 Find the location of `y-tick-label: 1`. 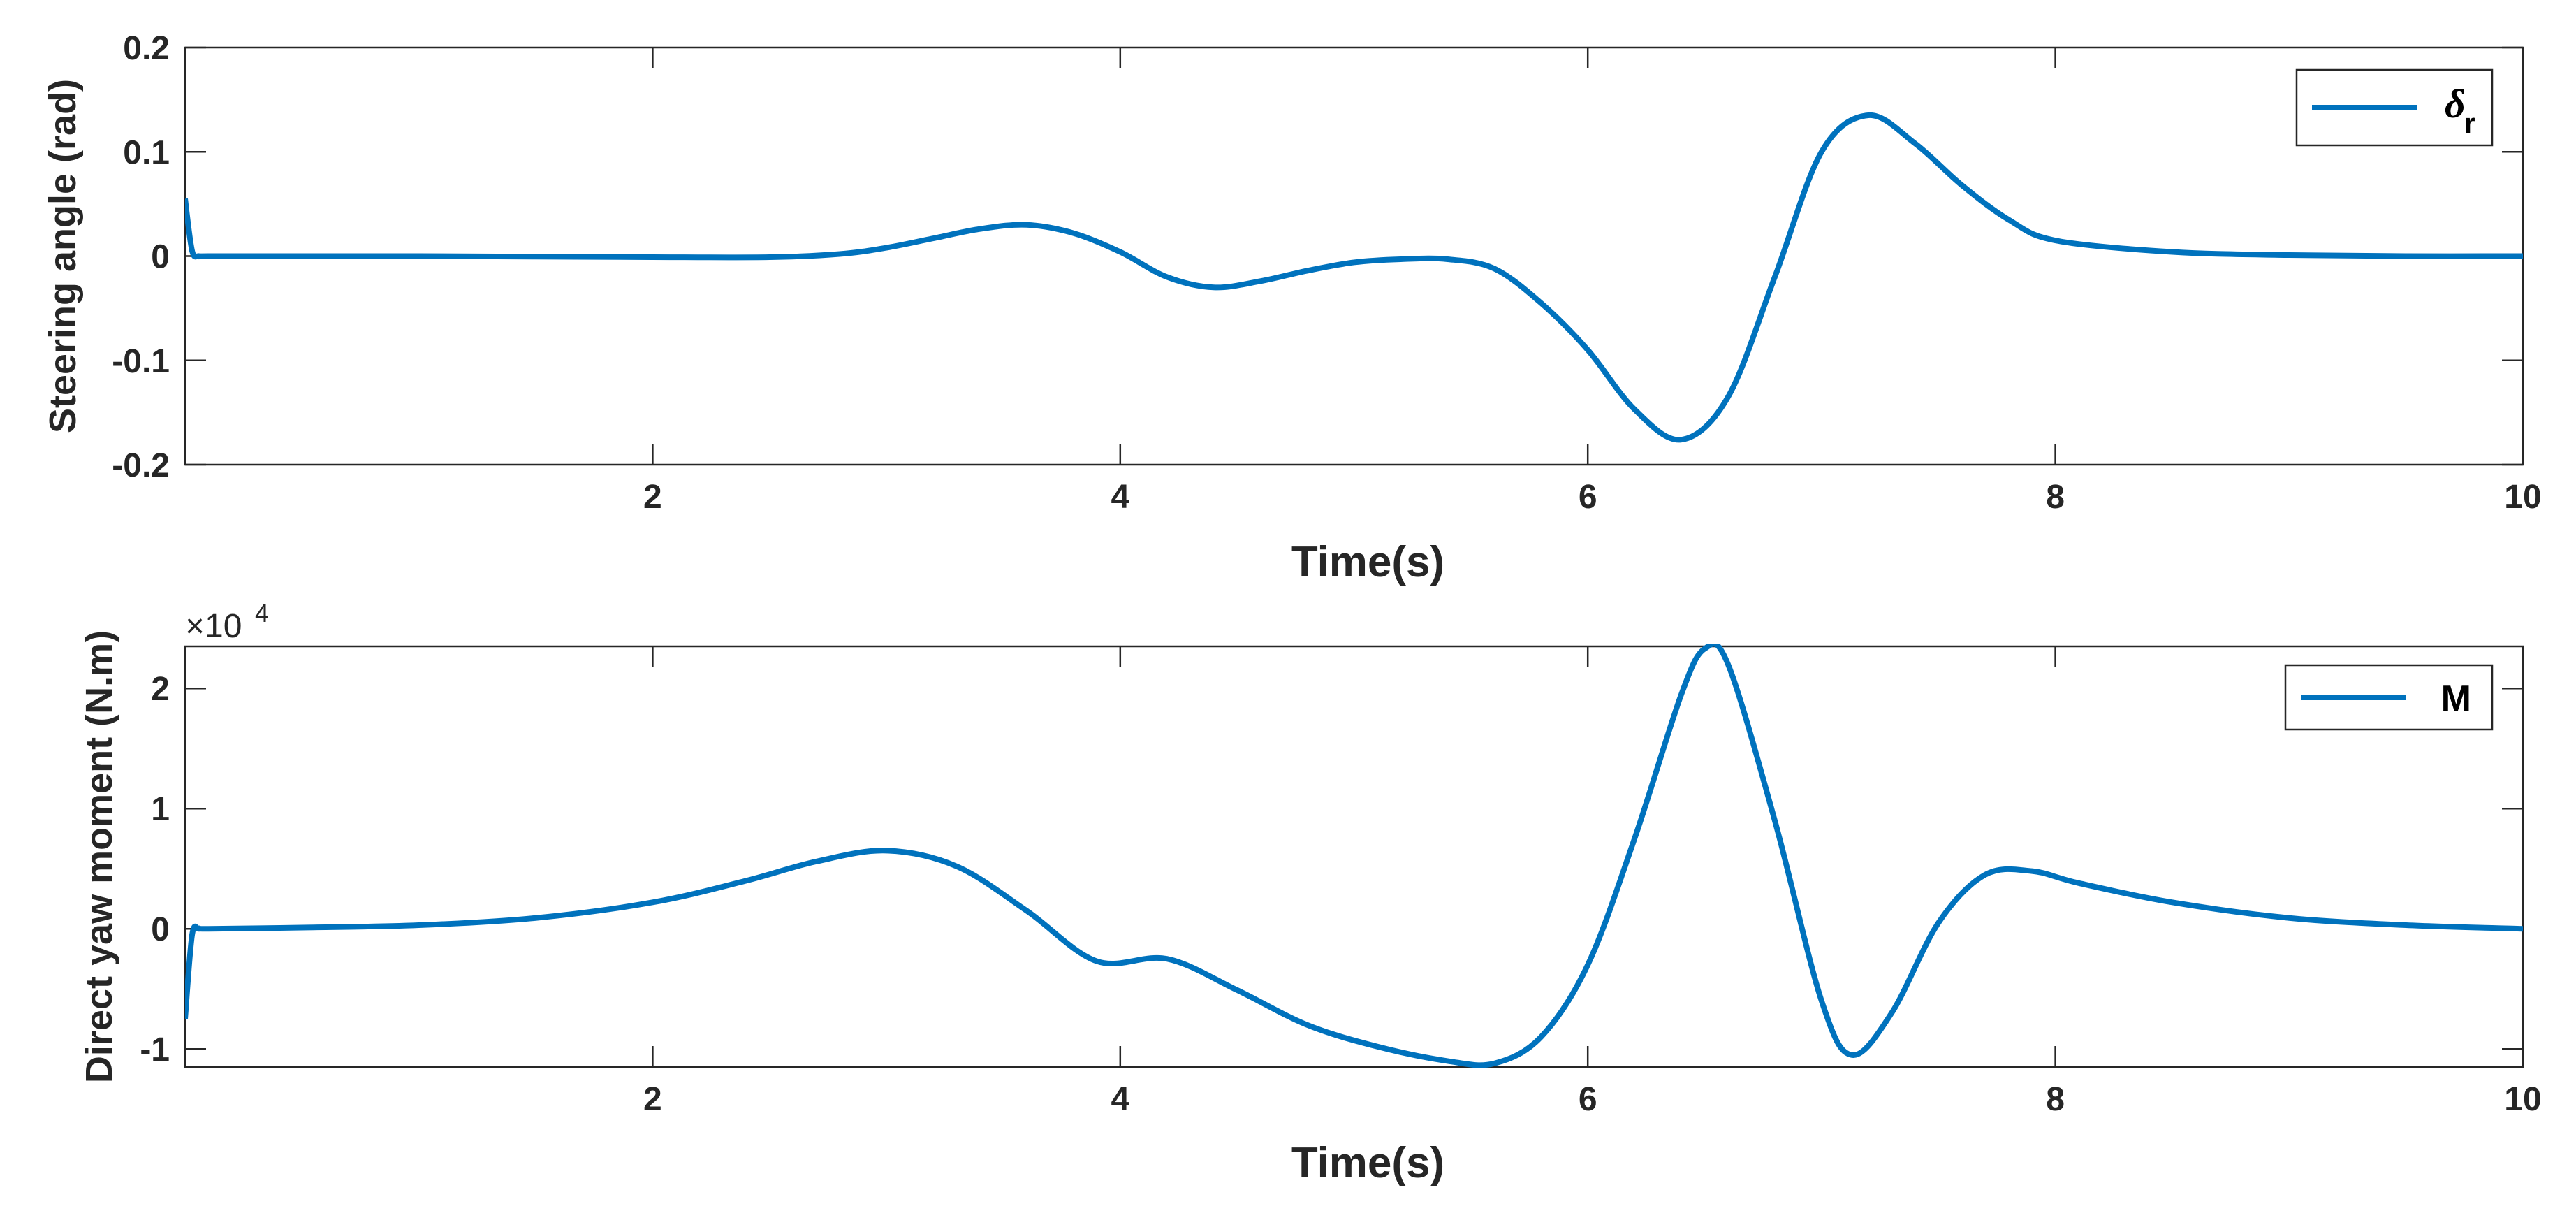

y-tick-label: 1 is located at coordinates (160, 809).